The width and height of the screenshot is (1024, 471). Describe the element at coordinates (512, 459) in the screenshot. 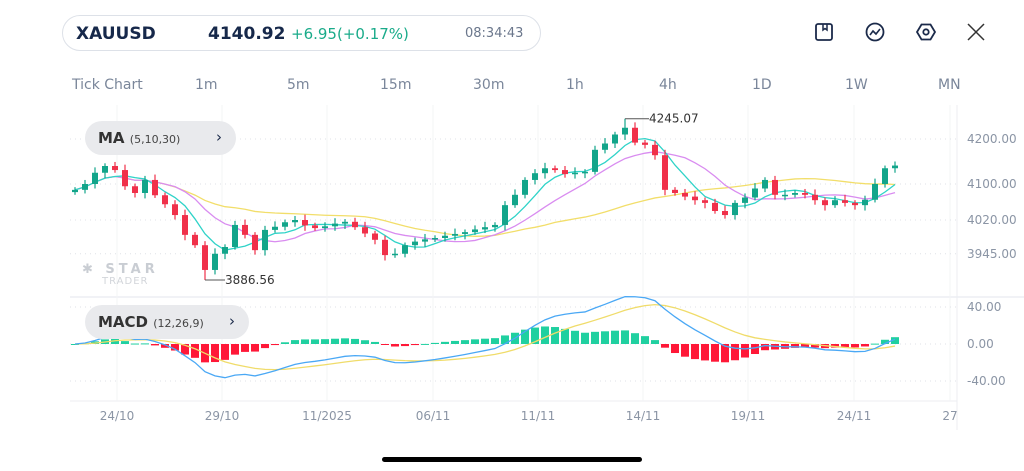

I see `home-indicator` at that location.